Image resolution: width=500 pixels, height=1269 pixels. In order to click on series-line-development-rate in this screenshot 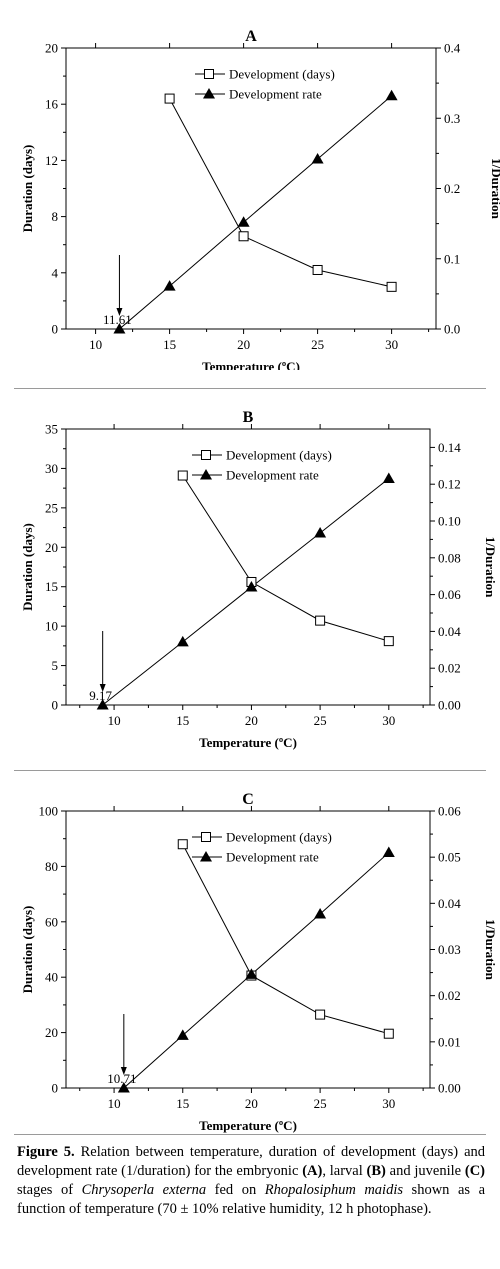, I will do `click(255, 212)`.